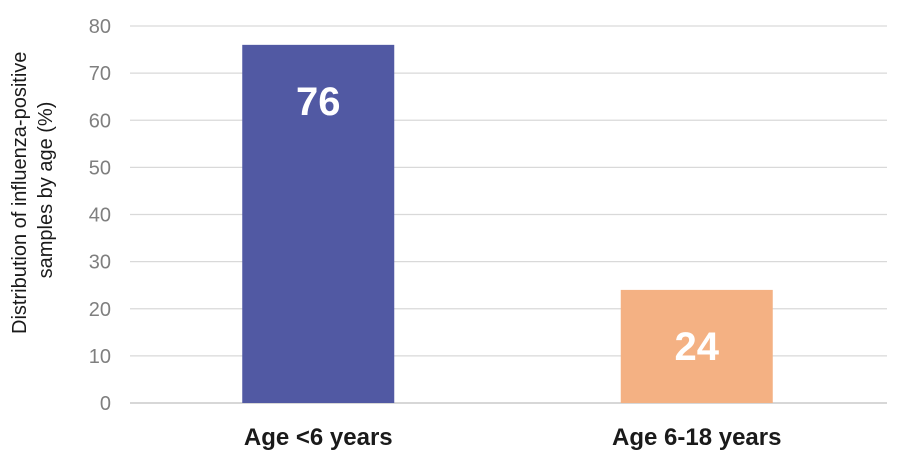 The height and width of the screenshot is (456, 900). Describe the element at coordinates (100, 121) in the screenshot. I see `y-tick-label: 60` at that location.